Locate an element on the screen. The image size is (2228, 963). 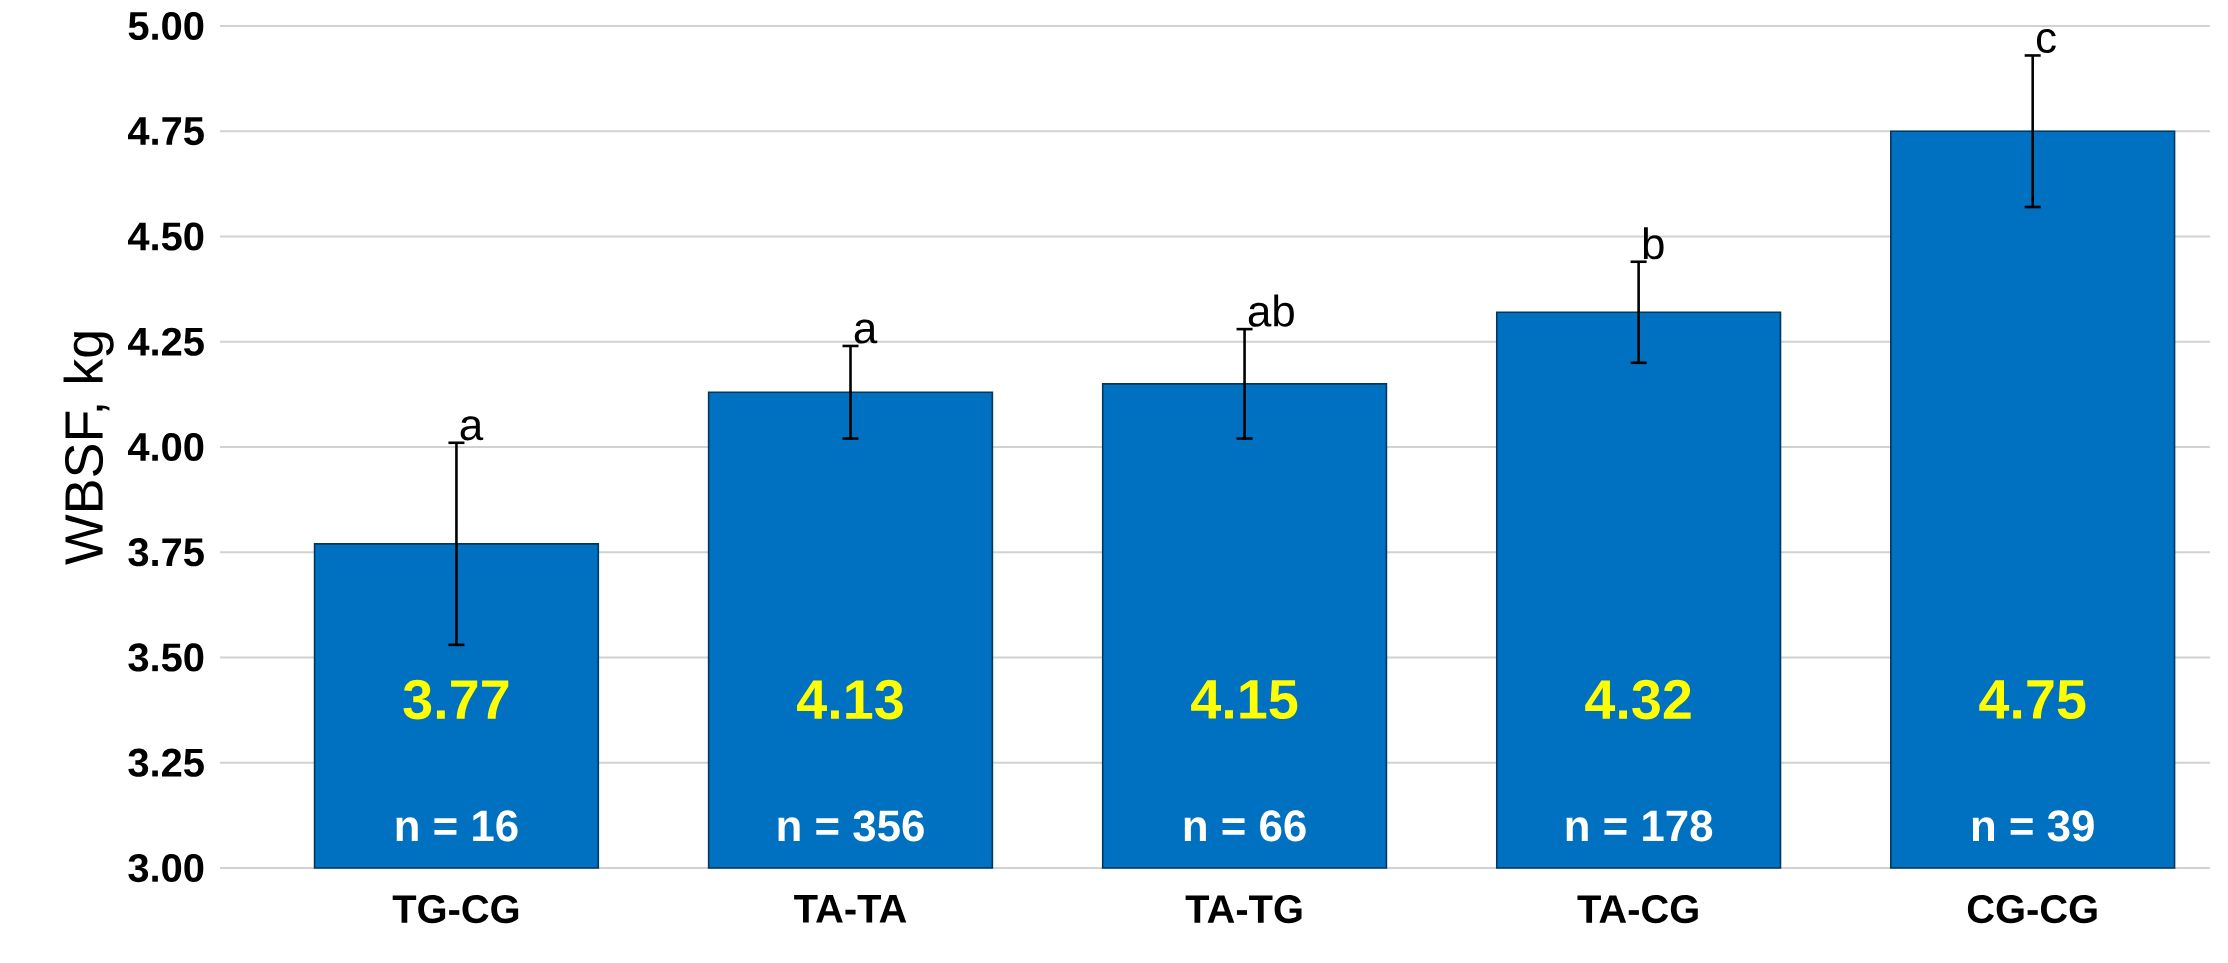
y-tick-label: 4.25 is located at coordinates (165, 341).